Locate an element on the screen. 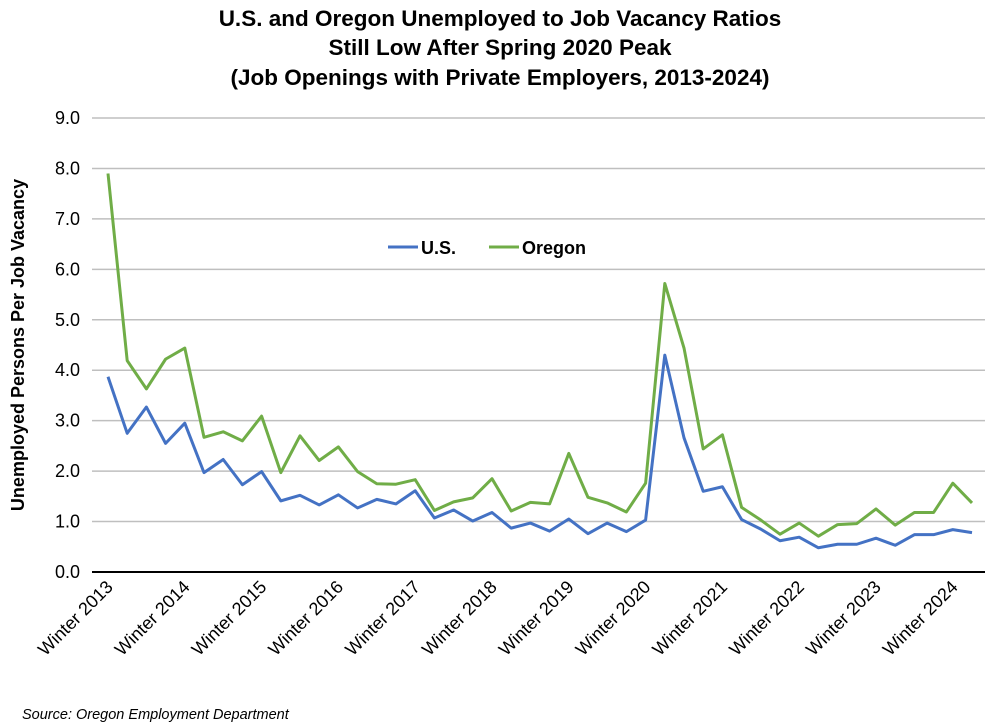 The height and width of the screenshot is (724, 1000). x-tick-label: Winter 2019 is located at coordinates (536, 618).